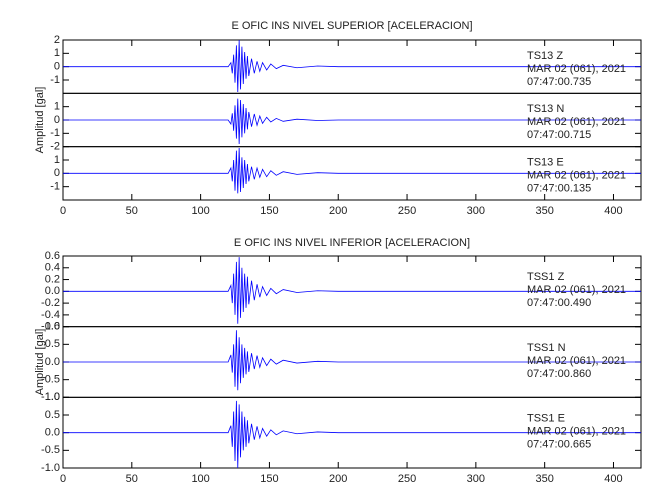 The width and height of the screenshot is (650, 500). What do you see at coordinates (50, 315) in the screenshot?
I see `y-tick-label: -0.4` at bounding box center [50, 315].